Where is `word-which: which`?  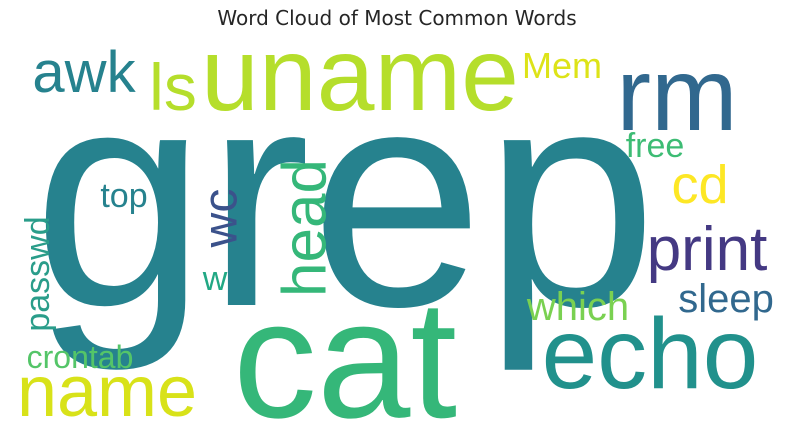
word-which: which is located at coordinates (577, 307).